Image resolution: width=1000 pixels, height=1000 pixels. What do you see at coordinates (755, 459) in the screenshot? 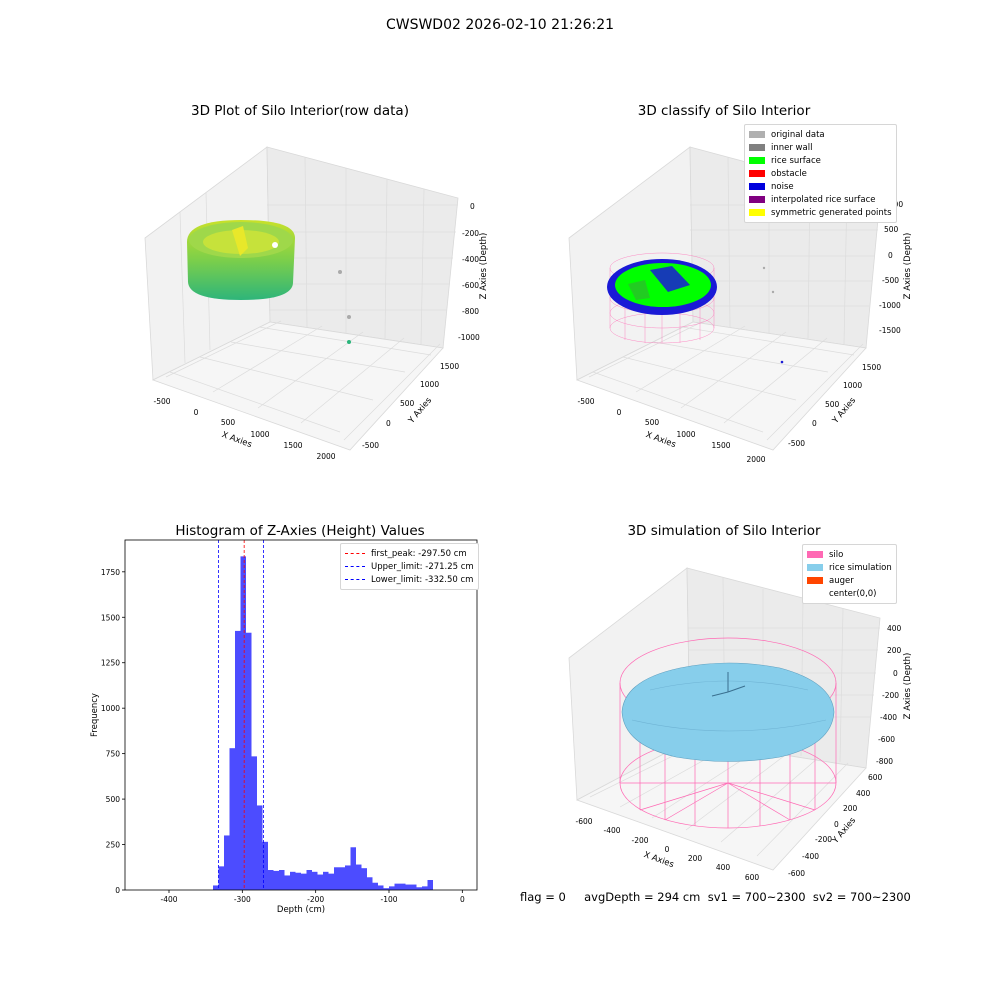
I see `classify-xtick: 2000` at bounding box center [755, 459].